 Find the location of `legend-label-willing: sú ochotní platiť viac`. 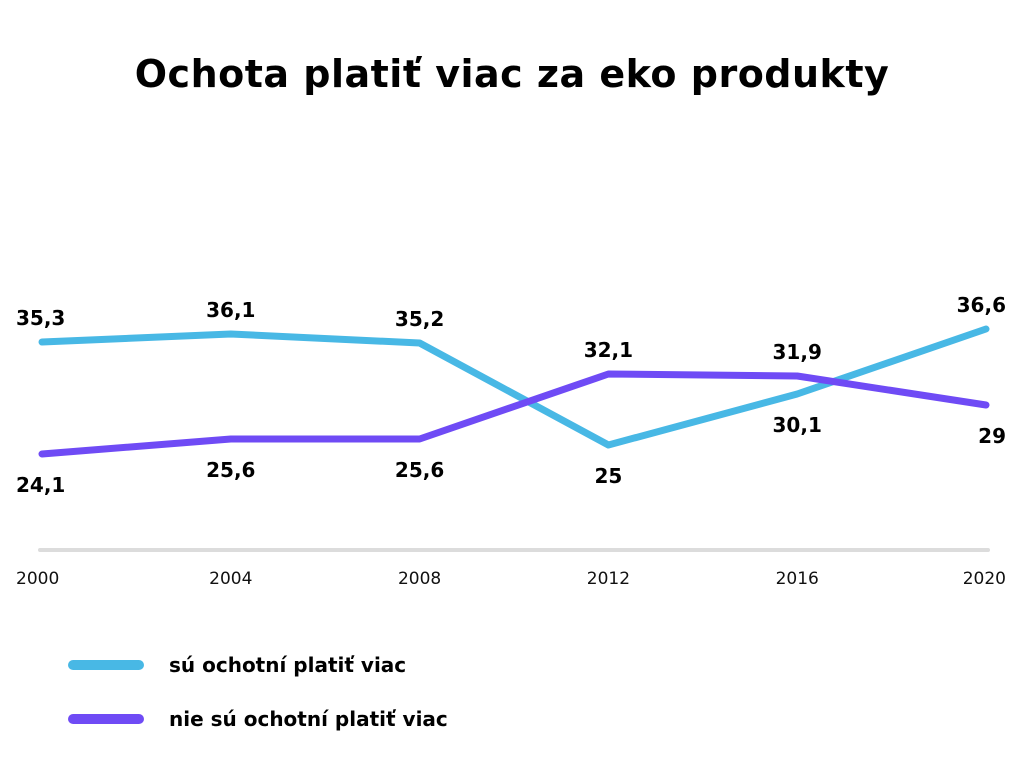

legend-label-willing: sú ochotní platiť viac is located at coordinates (288, 665).